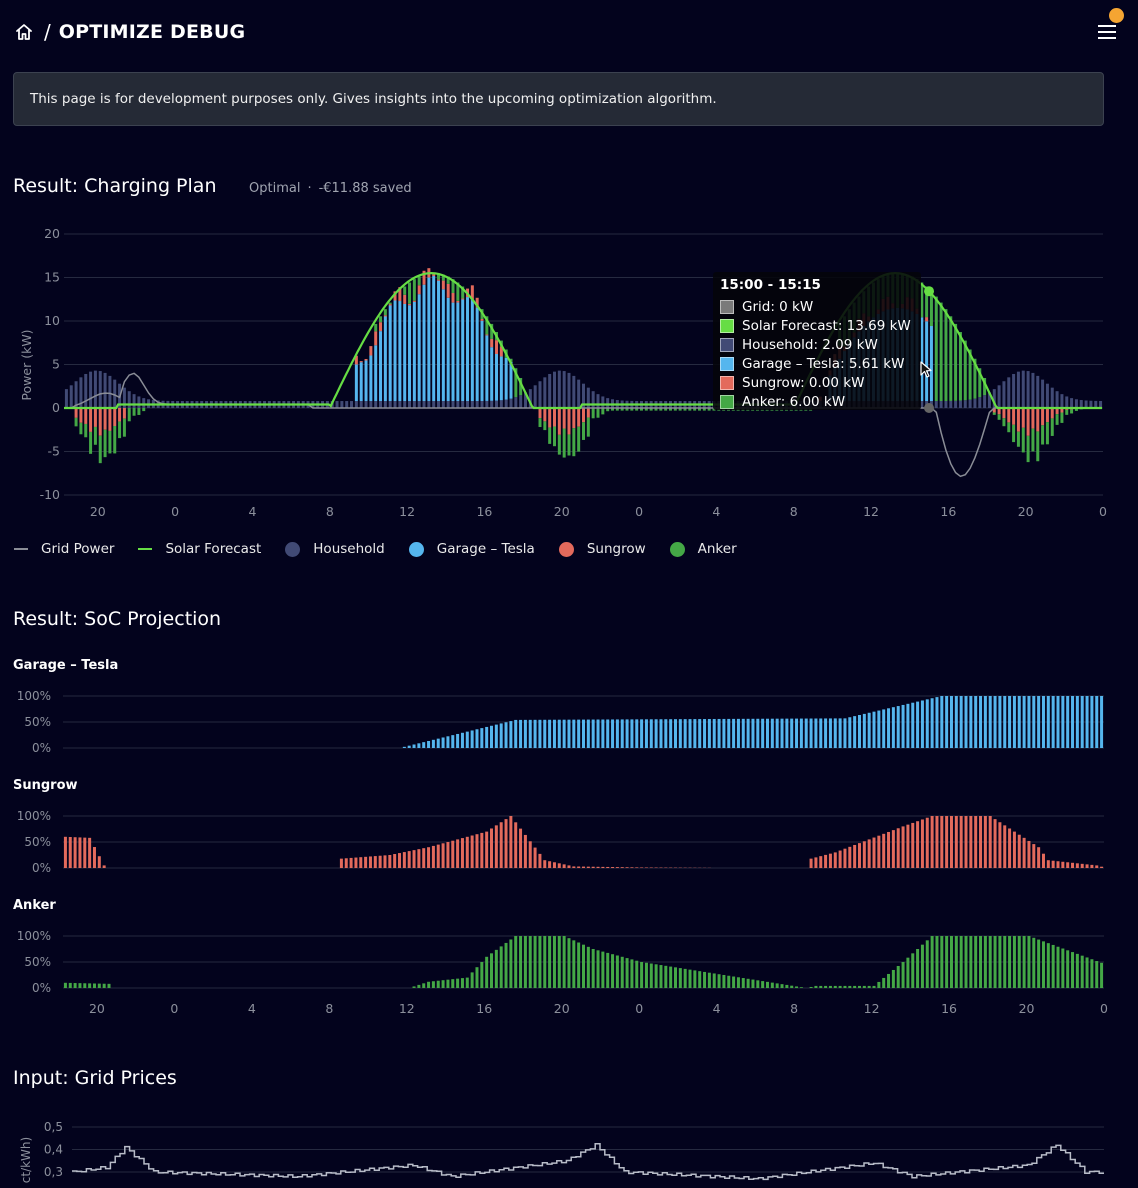 This screenshot has height=1188, width=1138. Describe the element at coordinates (335, 549) in the screenshot. I see `legend-item-2: Household` at that location.